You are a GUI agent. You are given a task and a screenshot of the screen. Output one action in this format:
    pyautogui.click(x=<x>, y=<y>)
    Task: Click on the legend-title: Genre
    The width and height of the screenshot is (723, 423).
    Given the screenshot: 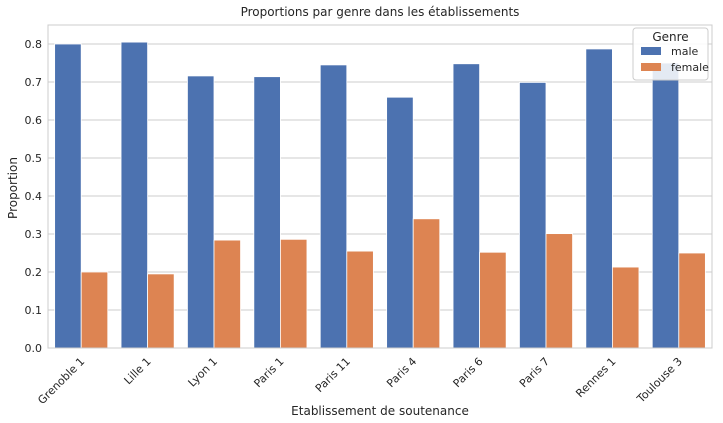 What is the action you would take?
    pyautogui.click(x=670, y=37)
    